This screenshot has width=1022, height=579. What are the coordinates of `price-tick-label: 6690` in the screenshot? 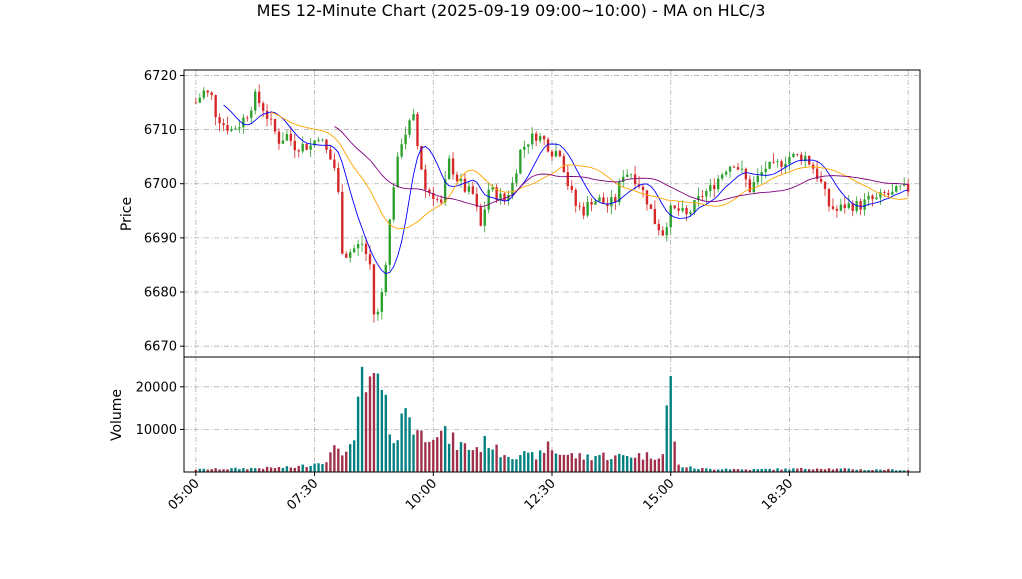 It's located at (160, 238).